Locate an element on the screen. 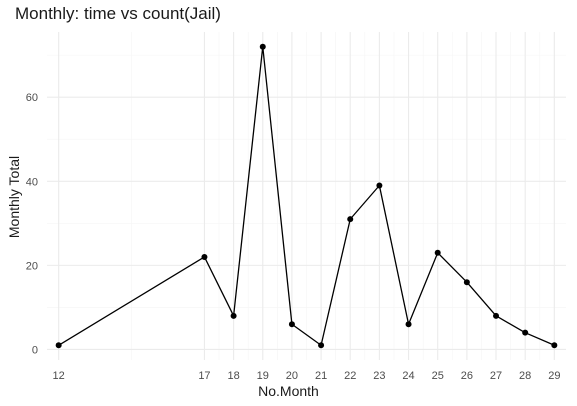 This screenshot has width=577, height=406. x-tick-label: 29 is located at coordinates (554, 376).